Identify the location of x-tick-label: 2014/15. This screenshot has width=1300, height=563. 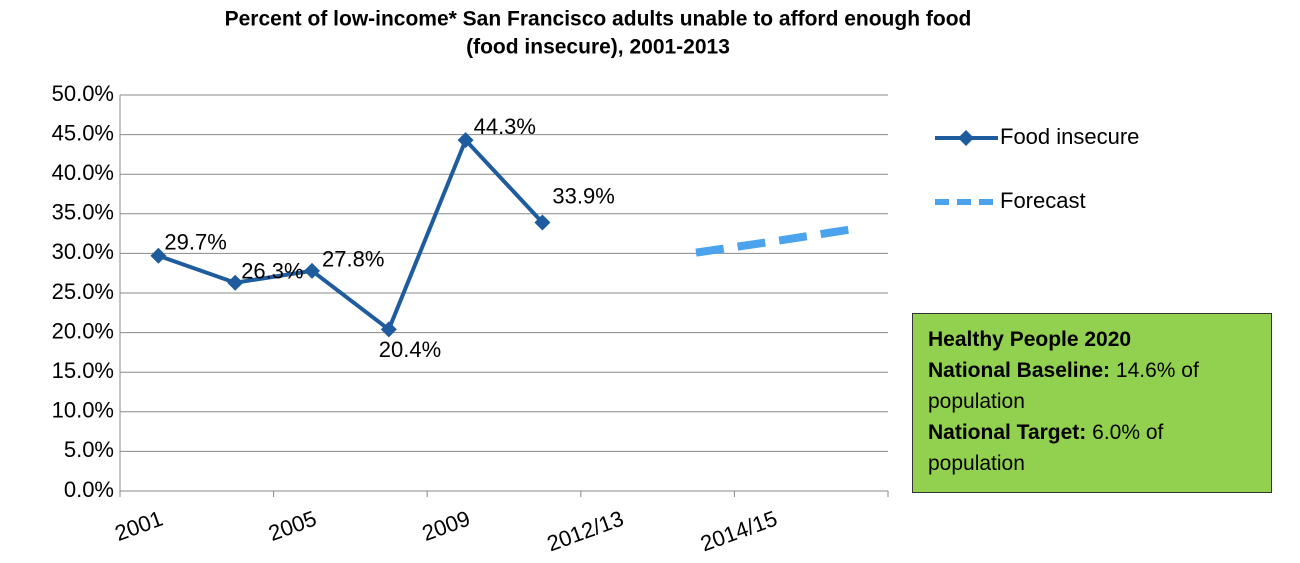
(738, 531).